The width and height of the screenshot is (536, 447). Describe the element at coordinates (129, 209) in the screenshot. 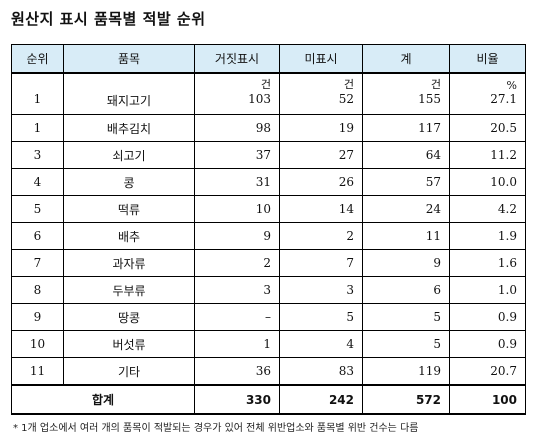

I see `cell-item: 떡류` at that location.